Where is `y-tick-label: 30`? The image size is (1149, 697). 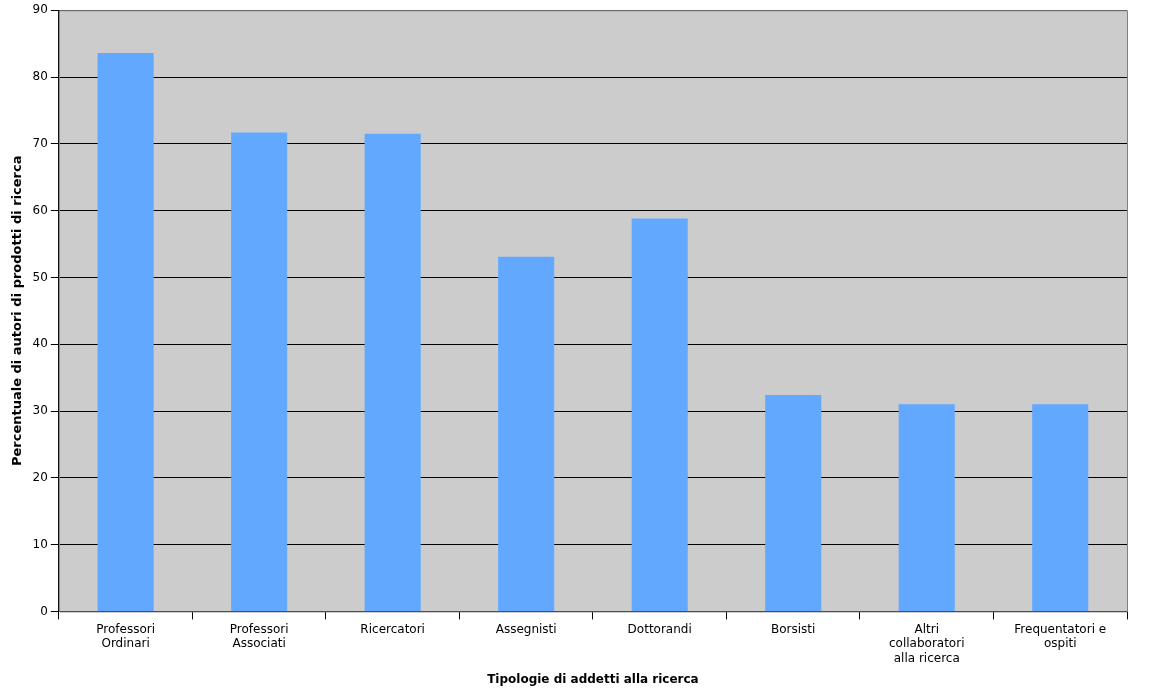
y-tick-label: 30 is located at coordinates (40, 410).